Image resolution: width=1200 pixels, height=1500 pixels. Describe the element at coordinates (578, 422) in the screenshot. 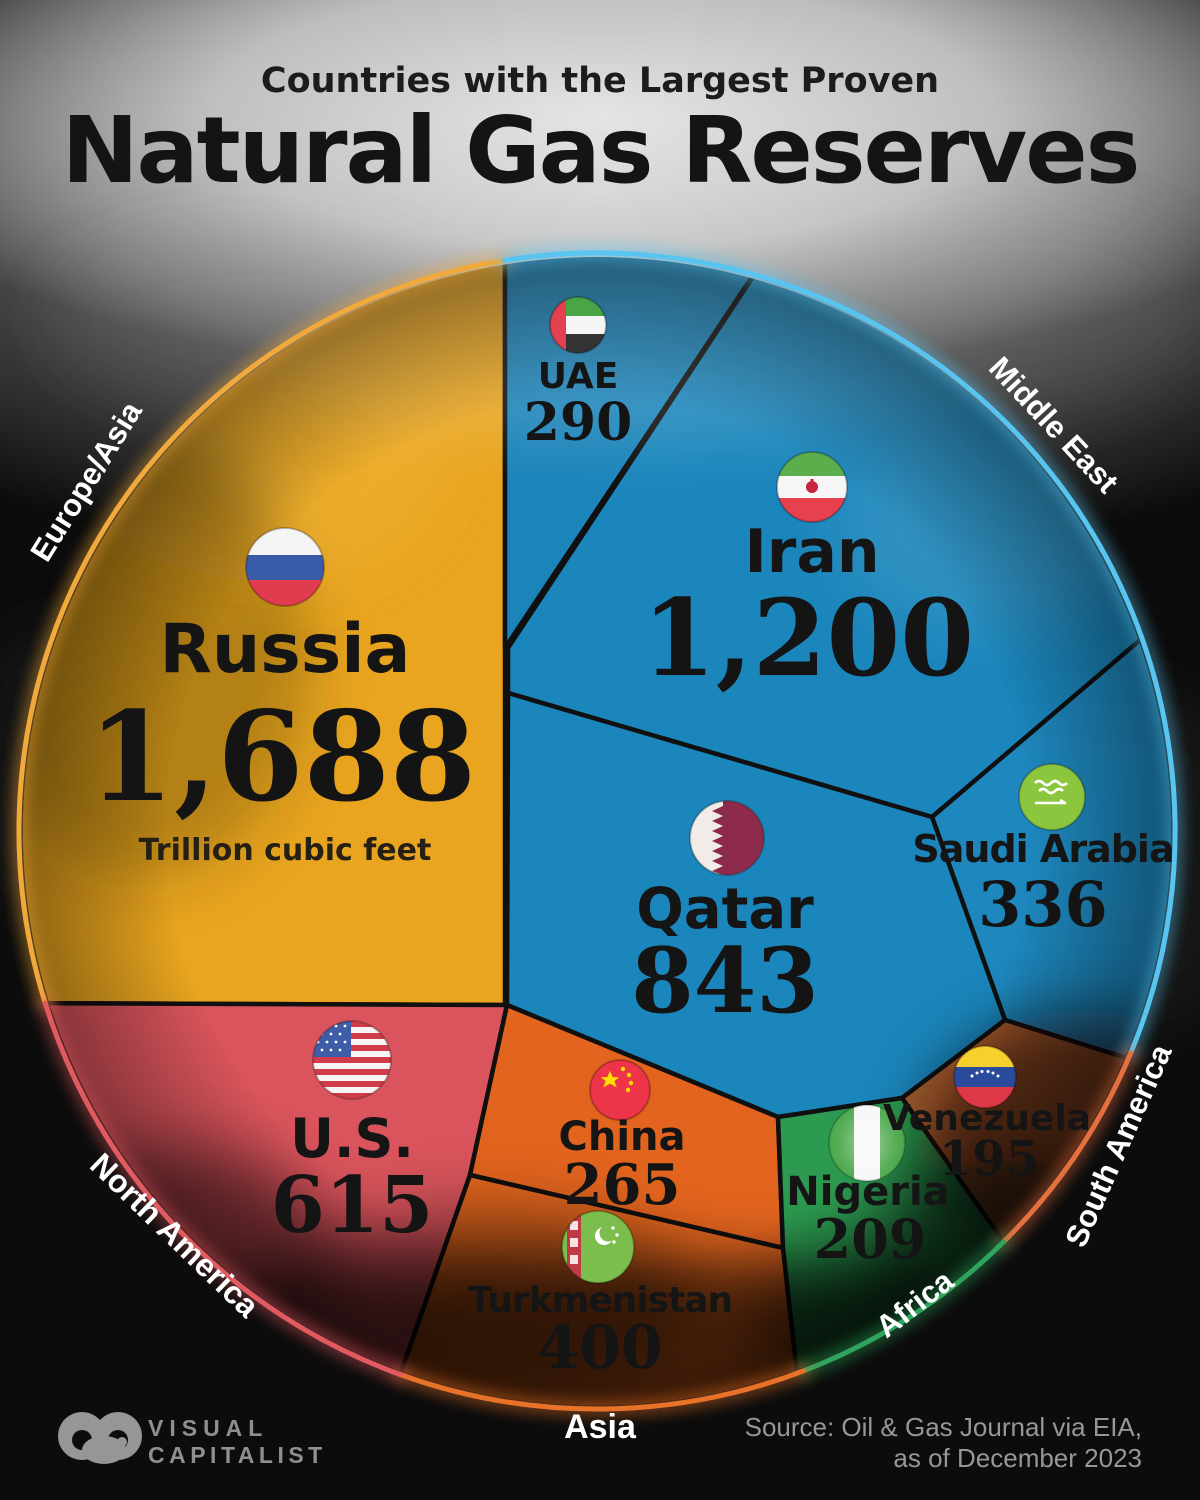

I see `value-uae: 290` at that location.